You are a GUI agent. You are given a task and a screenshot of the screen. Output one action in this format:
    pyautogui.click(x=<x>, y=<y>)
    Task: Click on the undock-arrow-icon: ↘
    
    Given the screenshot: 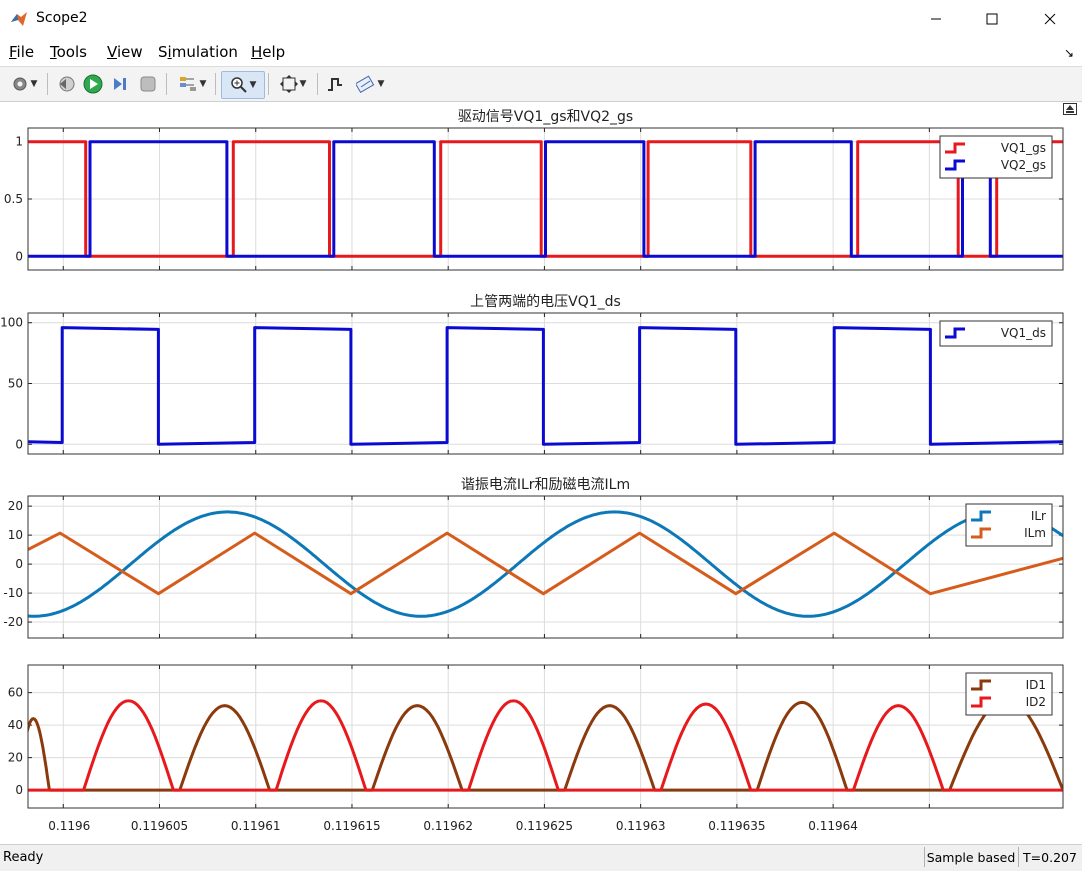 What is the action you would take?
    pyautogui.click(x=1068, y=53)
    